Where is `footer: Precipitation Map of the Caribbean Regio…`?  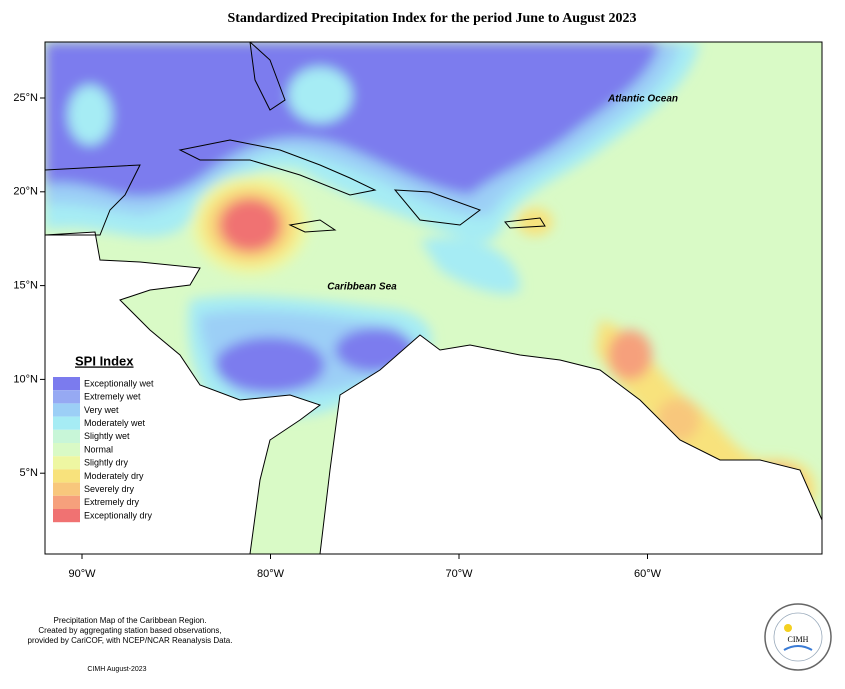 footer: Precipitation Map of the Caribbean Regio… is located at coordinates (130, 644).